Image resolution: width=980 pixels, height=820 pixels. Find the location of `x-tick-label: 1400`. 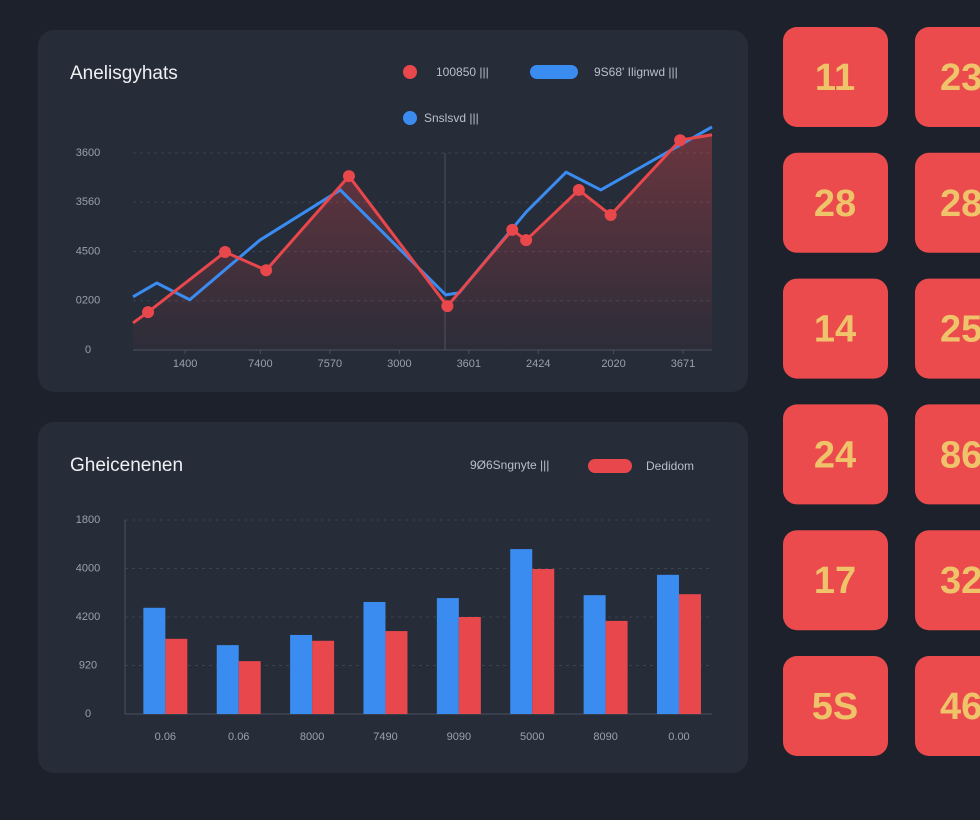

x-tick-label: 1400 is located at coordinates (185, 364).